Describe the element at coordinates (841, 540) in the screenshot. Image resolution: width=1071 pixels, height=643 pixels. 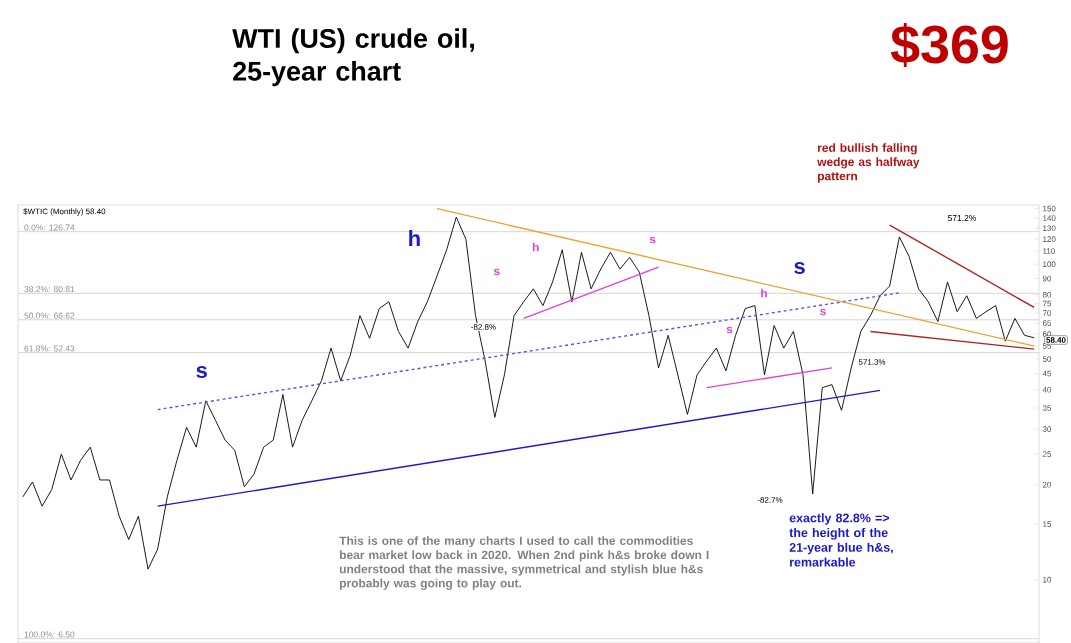
I see `annotation: exactly 82.8% => the height of the 21-year blue h&s, remarkable` at that location.